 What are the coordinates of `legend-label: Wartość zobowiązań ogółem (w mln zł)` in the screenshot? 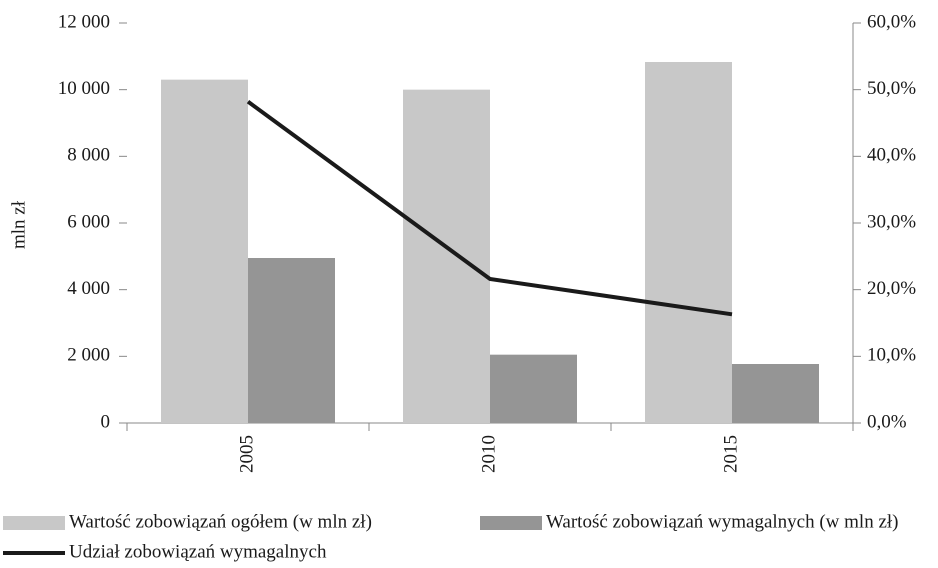 It's located at (220, 521).